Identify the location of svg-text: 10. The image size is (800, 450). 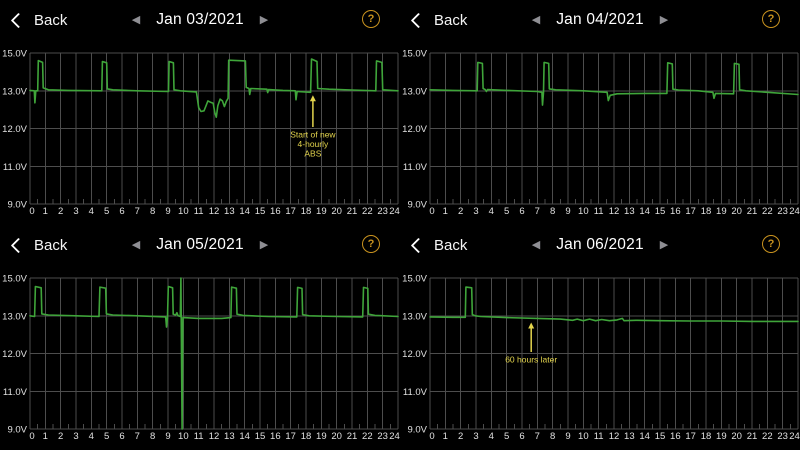
(183, 436).